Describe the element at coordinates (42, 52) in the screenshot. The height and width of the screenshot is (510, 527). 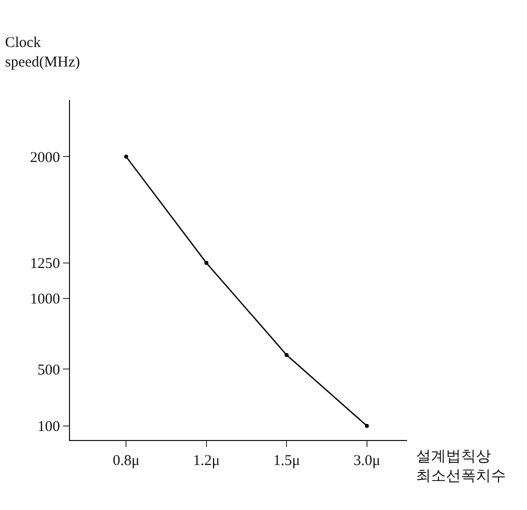
I see `y-axis-title: Clock speed(MHz)` at that location.